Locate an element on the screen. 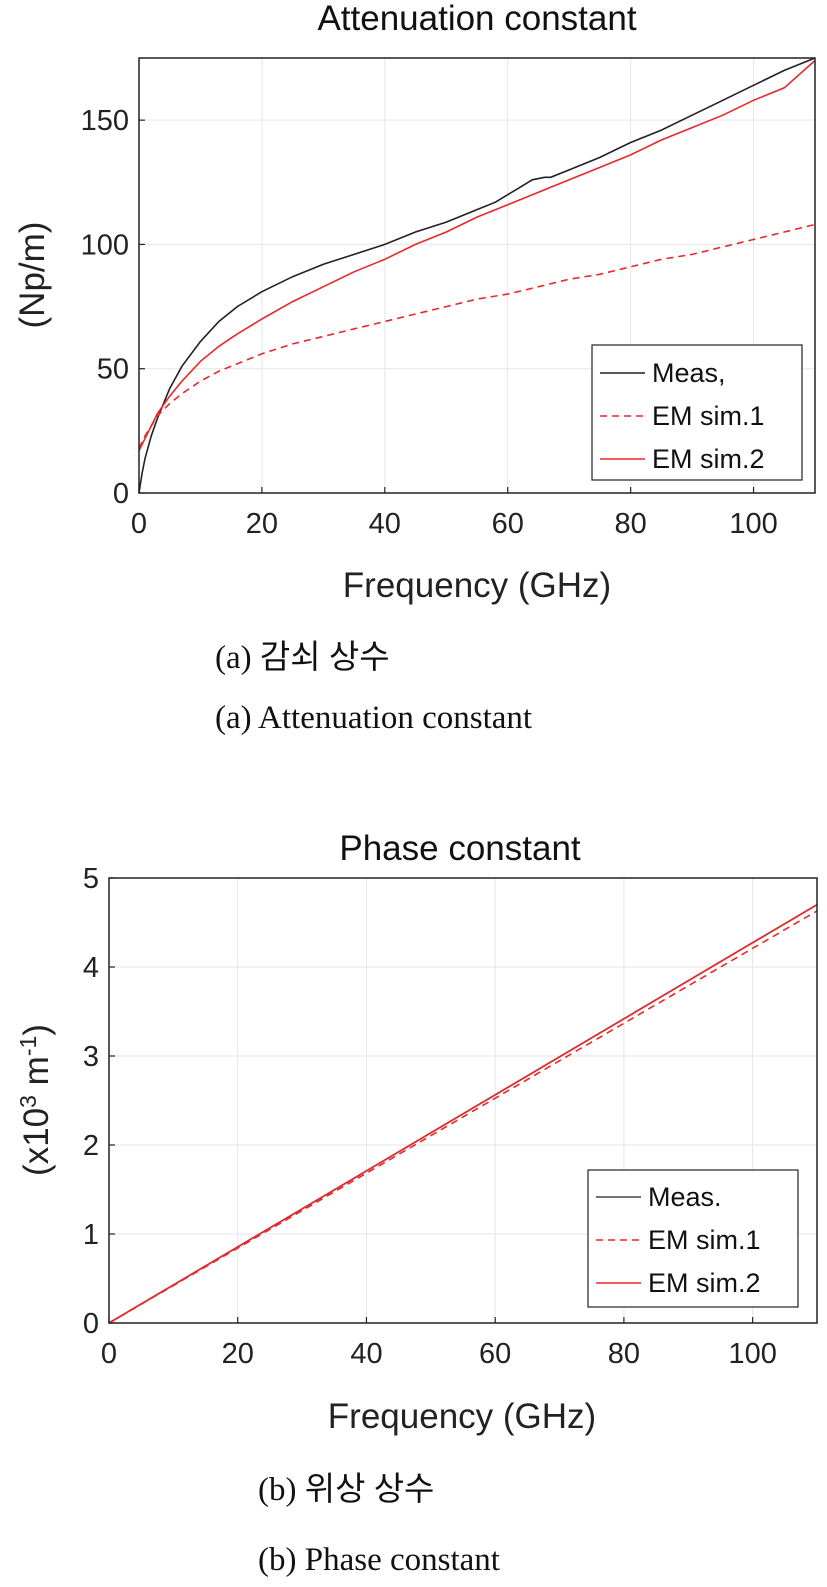 The width and height of the screenshot is (827, 1587). y-tick-label: 100 is located at coordinates (105, 245).